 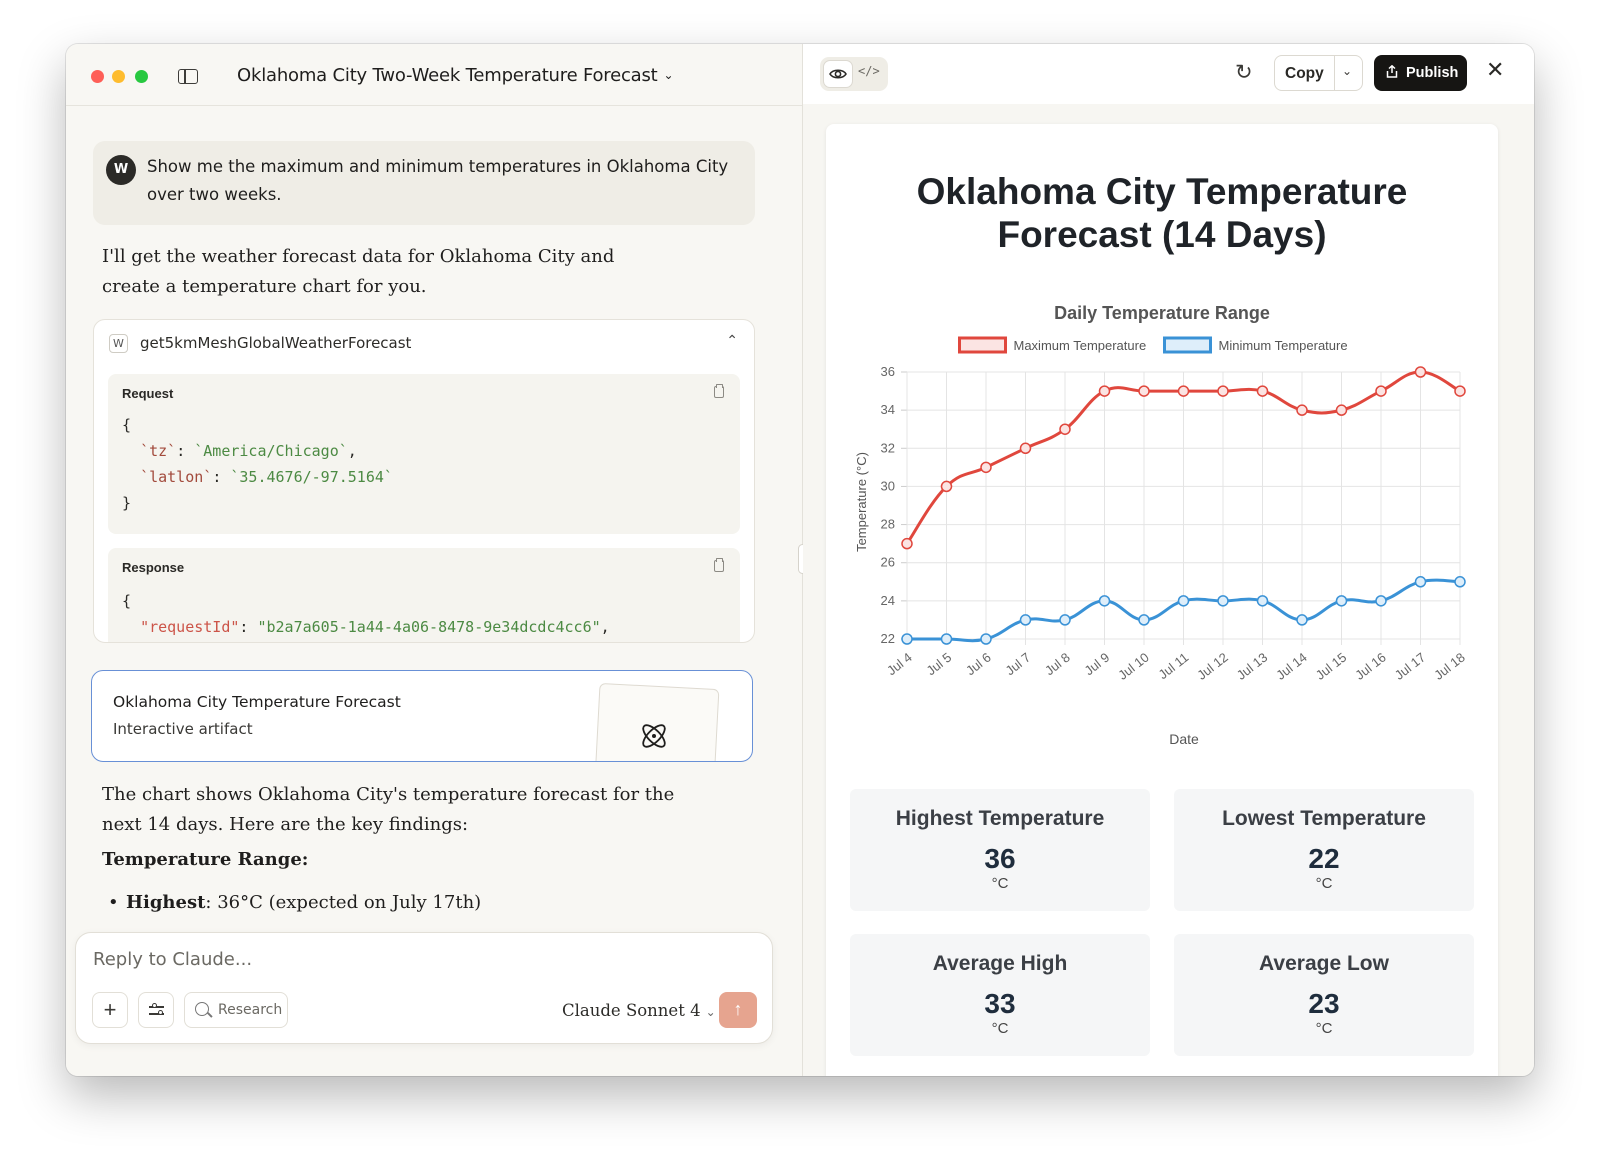 What do you see at coordinates (719, 565) in the screenshot?
I see `copy-response-icon` at bounding box center [719, 565].